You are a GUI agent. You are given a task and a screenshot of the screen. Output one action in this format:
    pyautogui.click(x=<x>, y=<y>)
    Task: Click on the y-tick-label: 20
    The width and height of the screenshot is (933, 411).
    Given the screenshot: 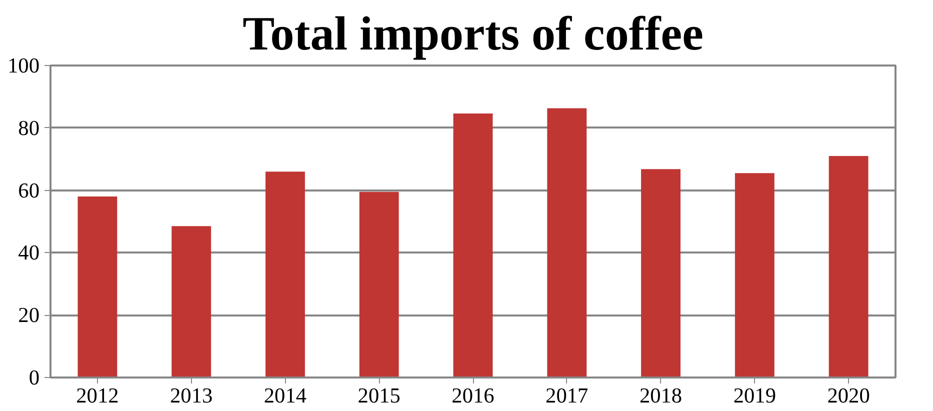 What is the action you would take?
    pyautogui.click(x=29, y=315)
    